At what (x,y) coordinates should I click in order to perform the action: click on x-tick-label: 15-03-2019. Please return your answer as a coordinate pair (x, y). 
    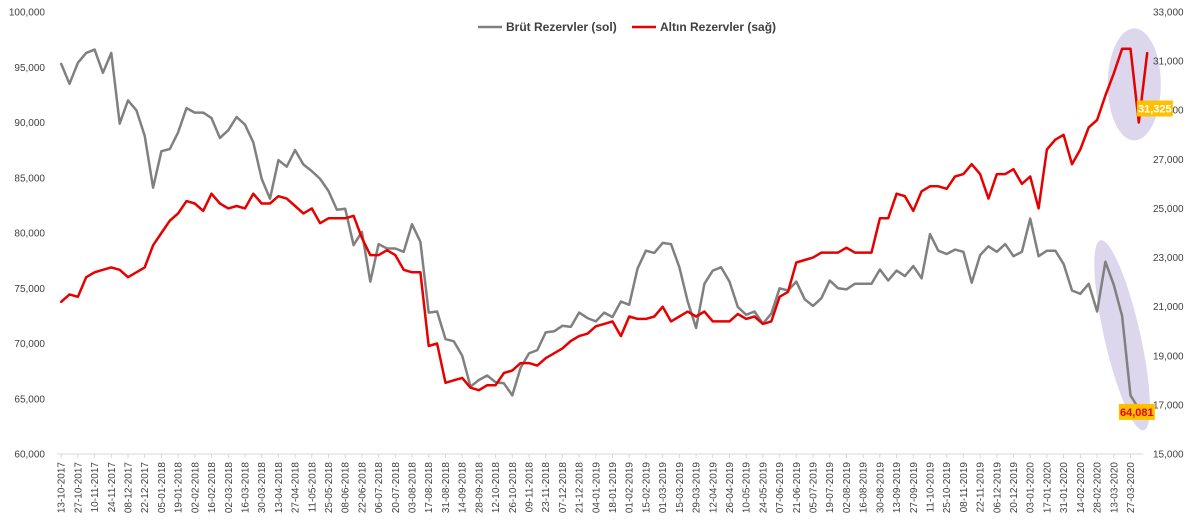
    Looking at the image, I should click on (680, 488).